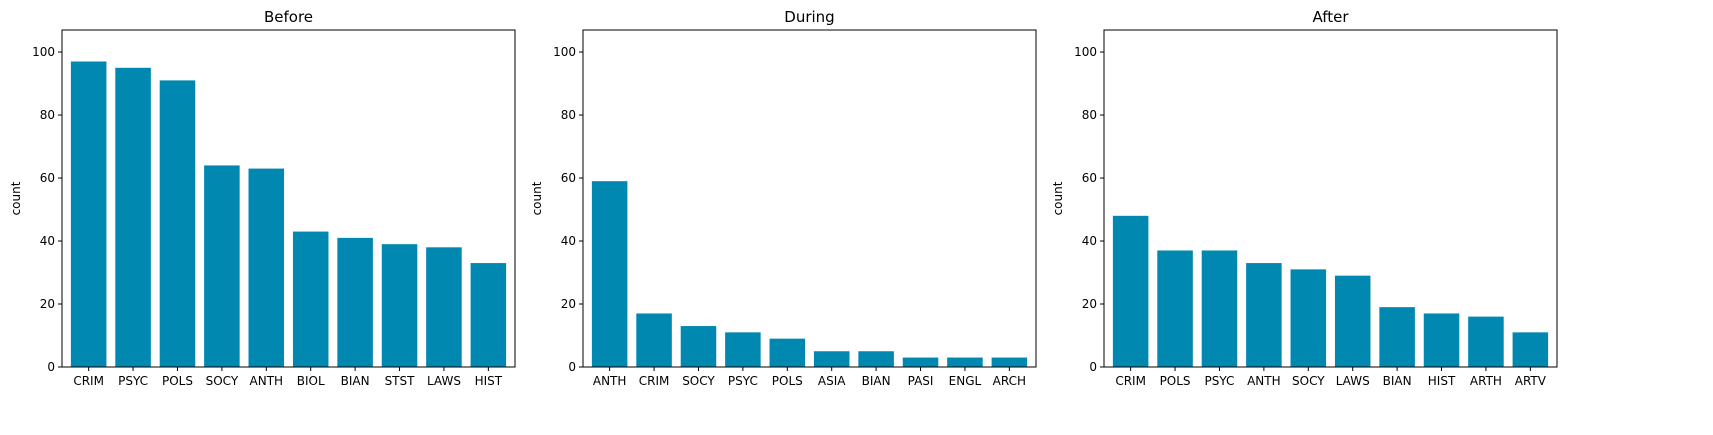 This screenshot has height=435, width=1713. What do you see at coordinates (831, 359) in the screenshot?
I see `bar-asia` at bounding box center [831, 359].